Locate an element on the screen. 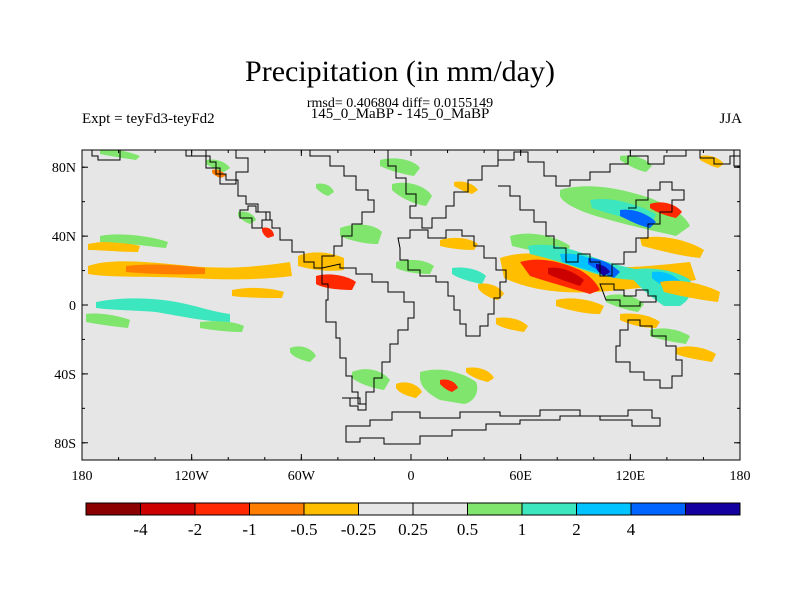 Image resolution: width=800 pixels, height=600 pixels. colorbar: -4 -2 -1 -0.5 -0.25 0.25 0.5 1 2 4 is located at coordinates (413, 520).